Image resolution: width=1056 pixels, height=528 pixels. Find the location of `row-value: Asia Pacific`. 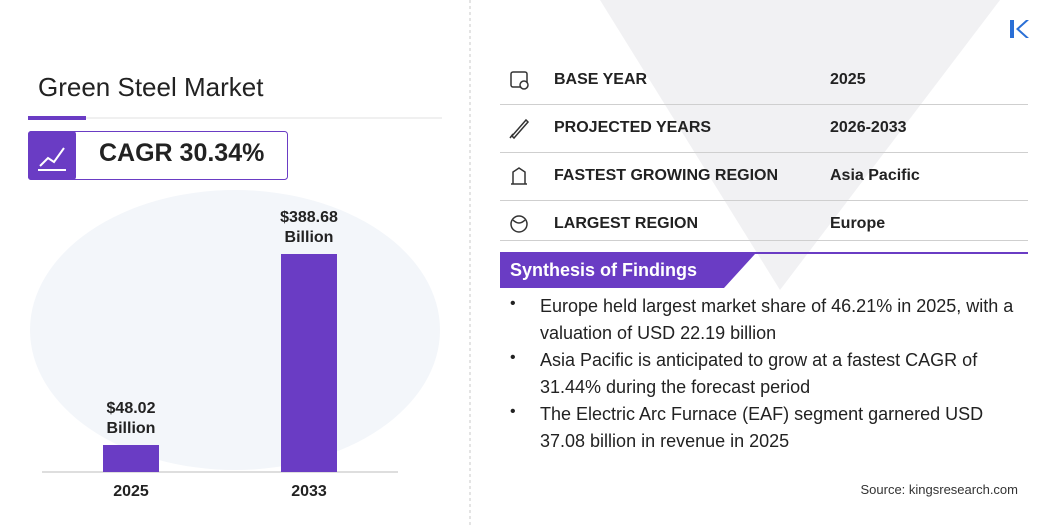

row-value: Asia Pacific is located at coordinates (875, 175).